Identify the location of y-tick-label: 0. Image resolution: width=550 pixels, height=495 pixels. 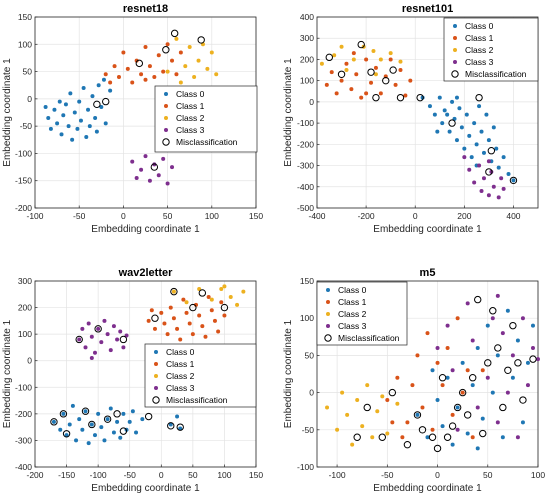
(29, 361).